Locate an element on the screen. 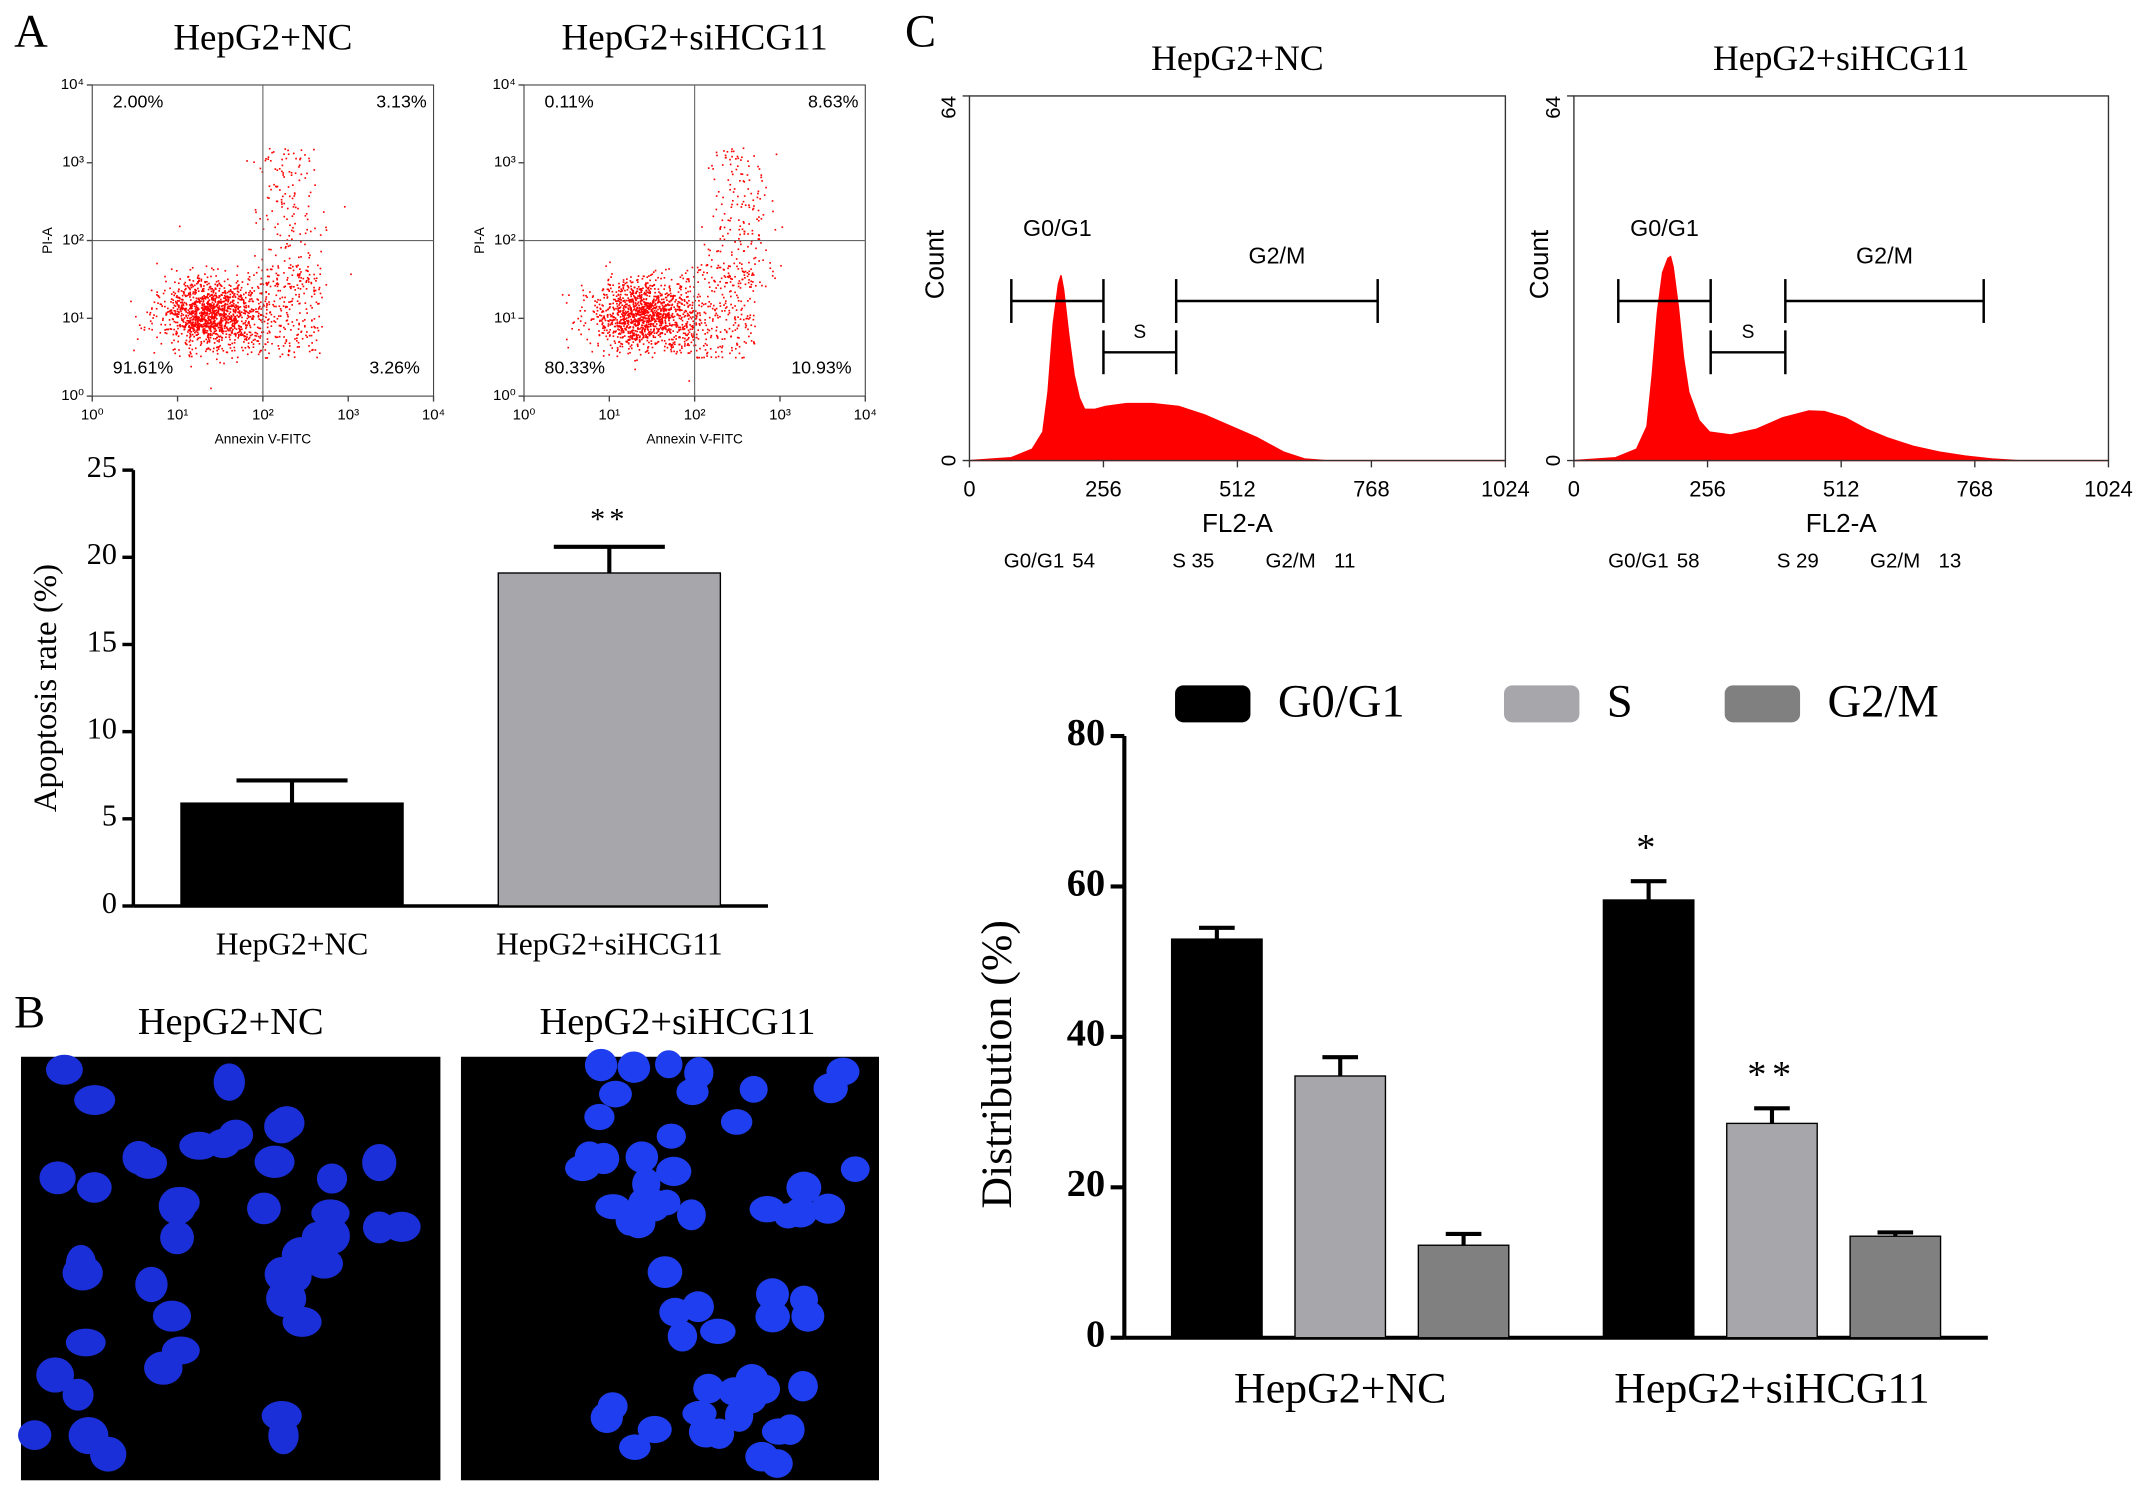 Image resolution: width=2150 pixels, height=1494 pixels. quadrant-label: 91.61% is located at coordinates (143, 367).